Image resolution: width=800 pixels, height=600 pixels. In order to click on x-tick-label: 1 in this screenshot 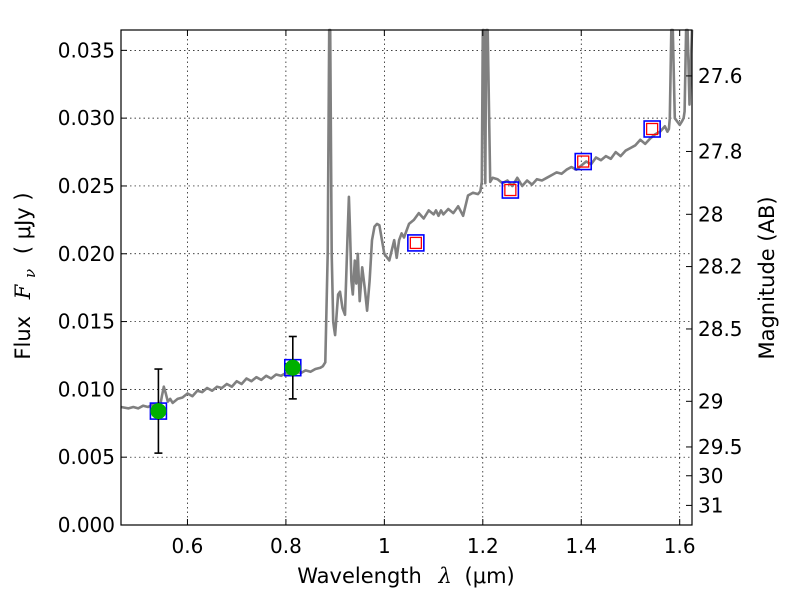, I will do `click(384, 546)`.